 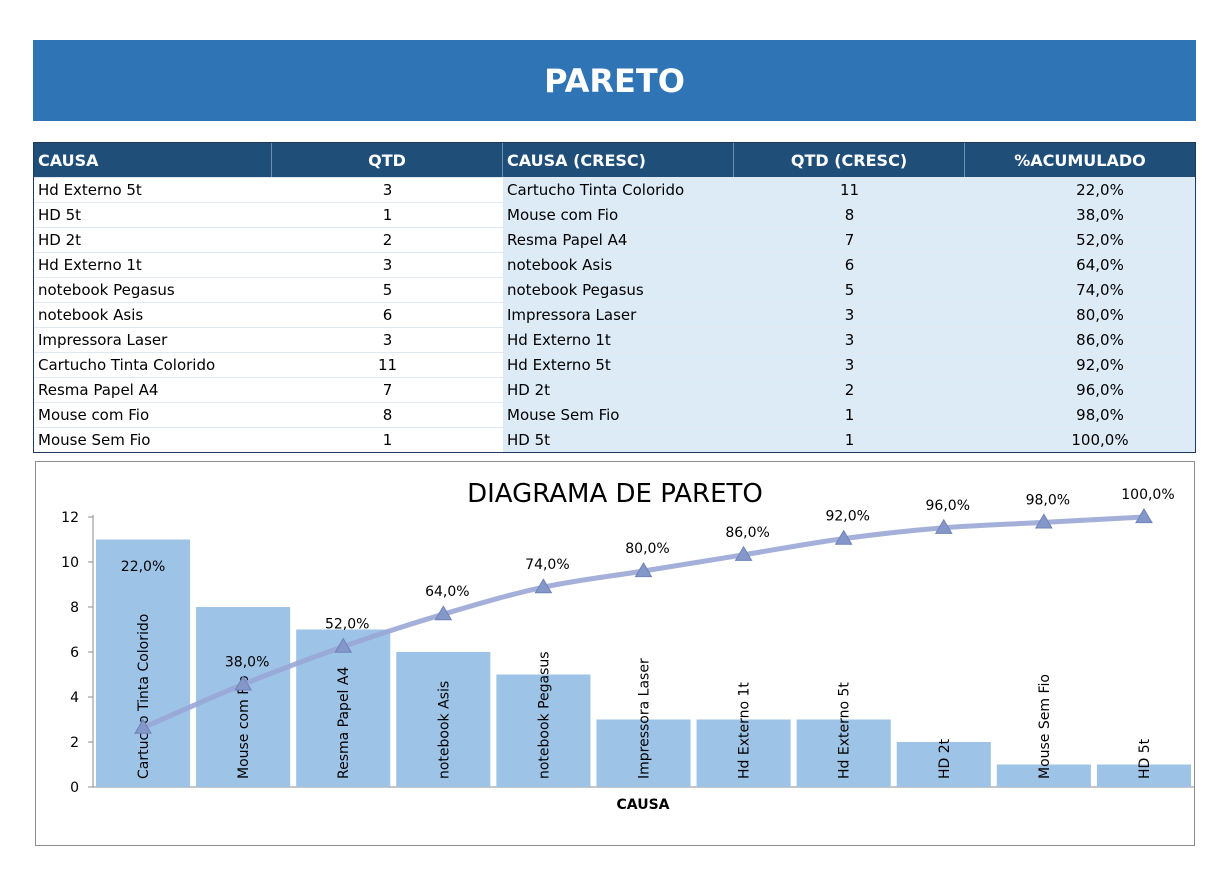 What do you see at coordinates (849, 365) in the screenshot?
I see `cell-qtd-cresc: 3` at bounding box center [849, 365].